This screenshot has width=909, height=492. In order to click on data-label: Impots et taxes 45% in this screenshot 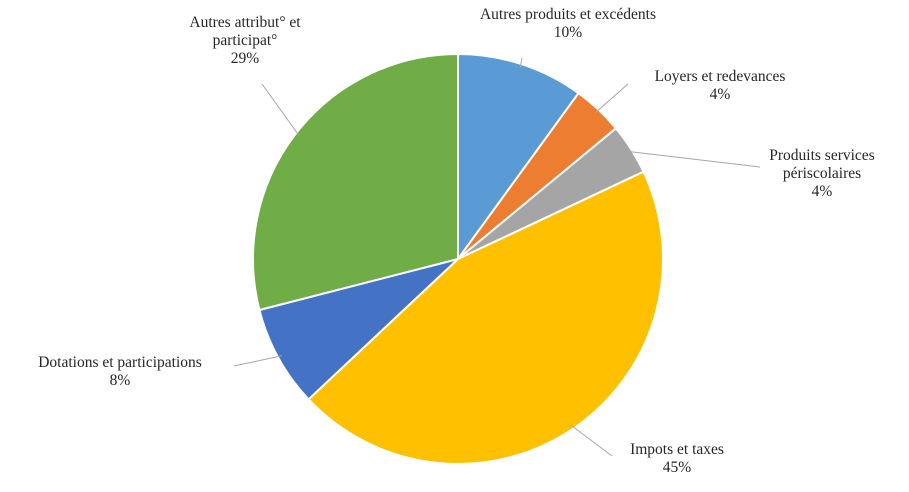, I will do `click(677, 459)`.